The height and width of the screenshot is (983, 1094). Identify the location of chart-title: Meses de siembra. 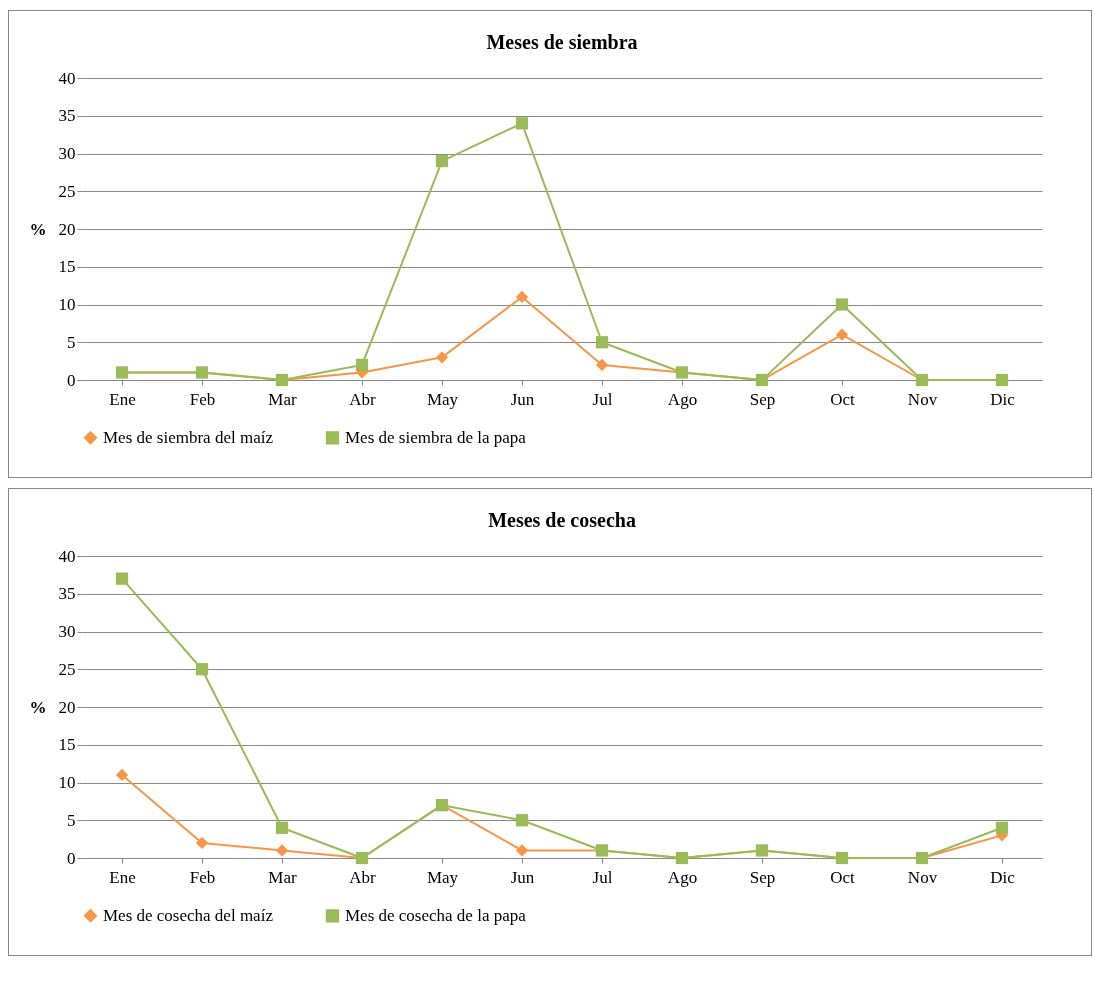
(562, 42).